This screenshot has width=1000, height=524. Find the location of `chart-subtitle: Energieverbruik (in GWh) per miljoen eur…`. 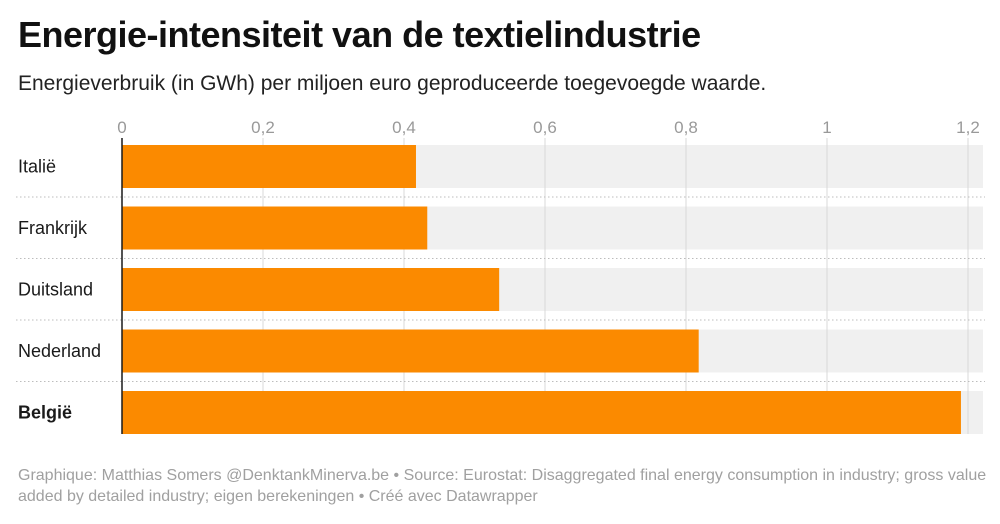

chart-subtitle: Energieverbruik (in GWh) per miljoen eur… is located at coordinates (392, 83).